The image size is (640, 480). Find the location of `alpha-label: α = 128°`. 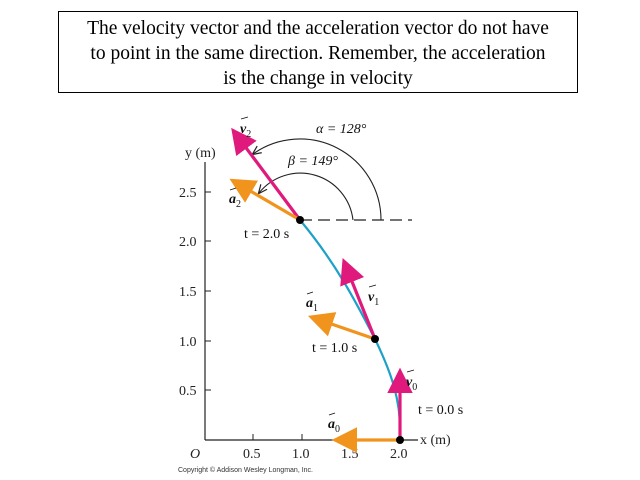

alpha-label: α = 128° is located at coordinates (341, 129).